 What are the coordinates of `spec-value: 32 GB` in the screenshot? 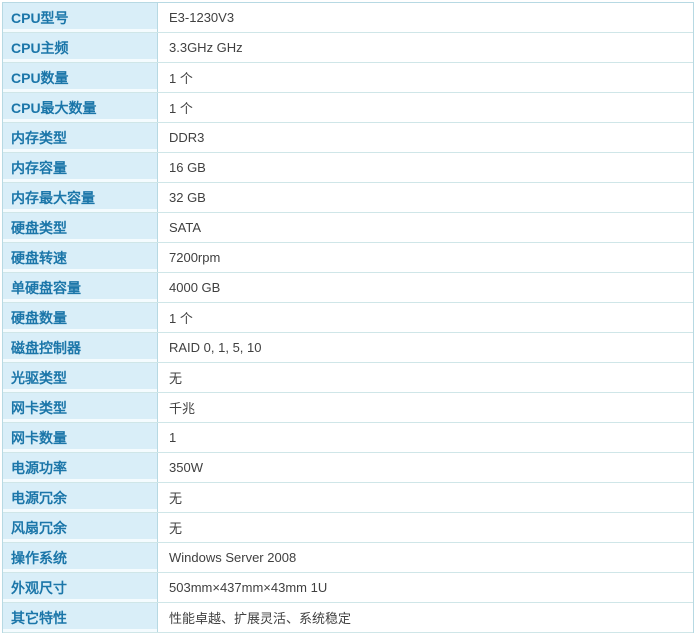 It's located at (425, 197).